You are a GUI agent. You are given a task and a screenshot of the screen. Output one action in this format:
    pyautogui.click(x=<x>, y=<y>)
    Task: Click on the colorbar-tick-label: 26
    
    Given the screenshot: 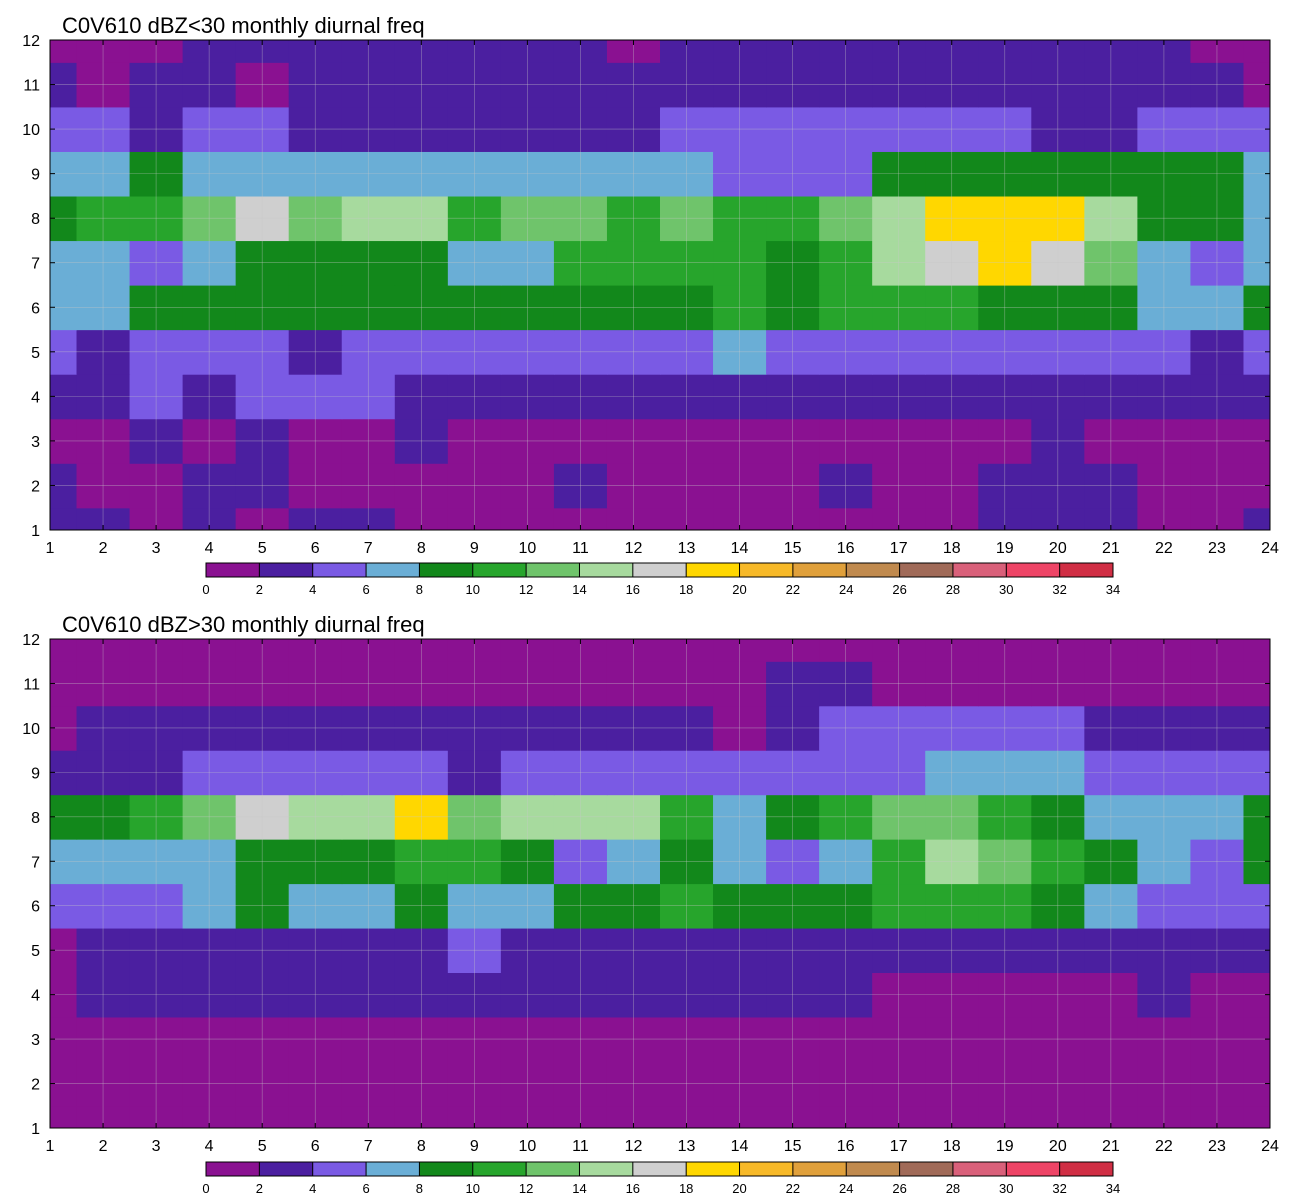 What is the action you would take?
    pyautogui.click(x=899, y=589)
    